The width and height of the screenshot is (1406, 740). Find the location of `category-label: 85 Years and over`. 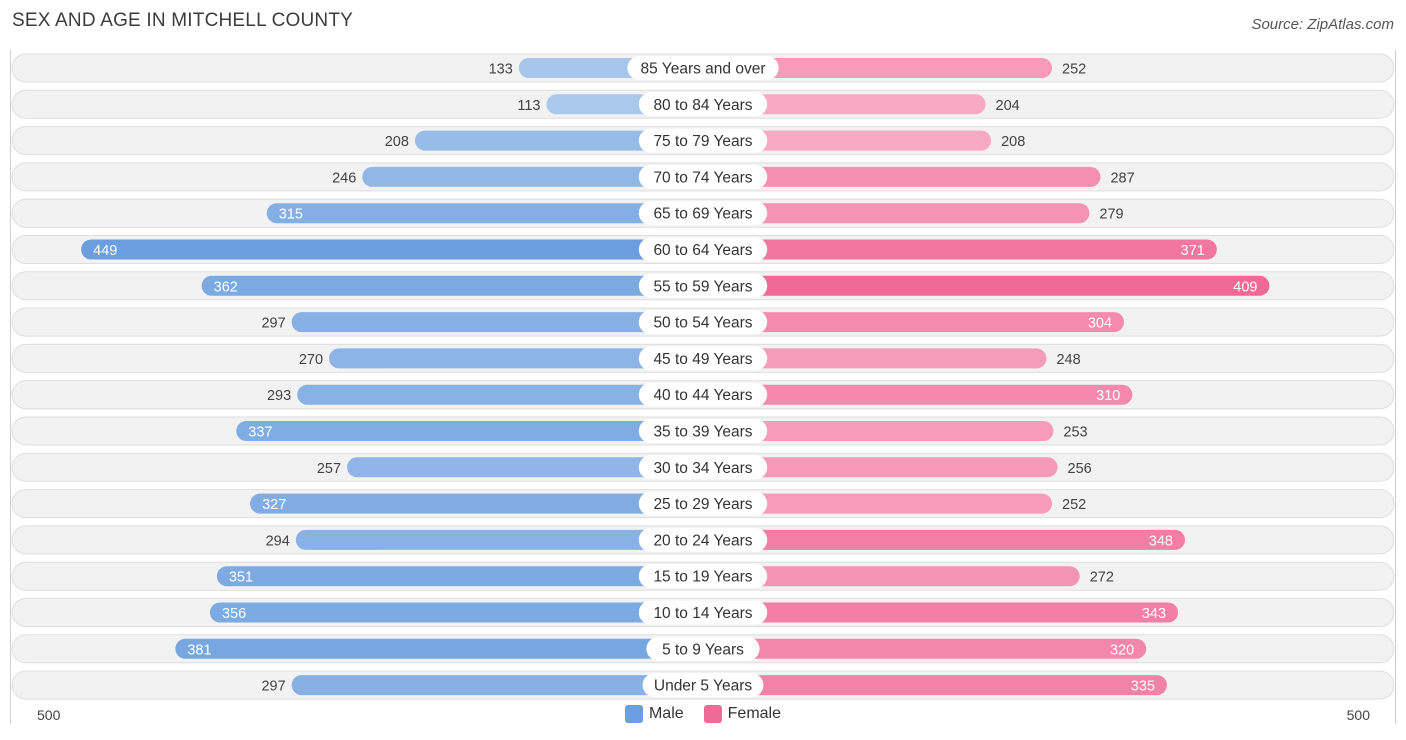

category-label: 85 Years and over is located at coordinates (703, 69).